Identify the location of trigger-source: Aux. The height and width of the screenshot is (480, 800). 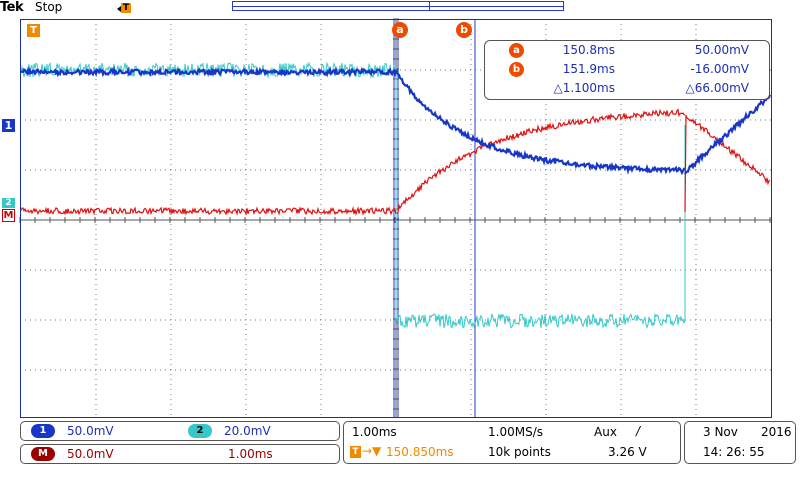
(605, 432).